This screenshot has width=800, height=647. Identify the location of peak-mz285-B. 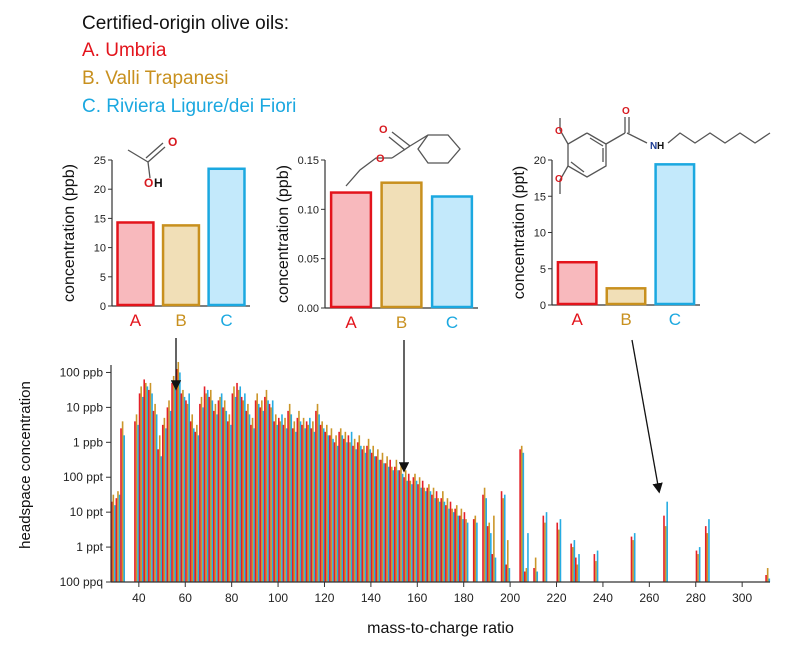
(707, 557).